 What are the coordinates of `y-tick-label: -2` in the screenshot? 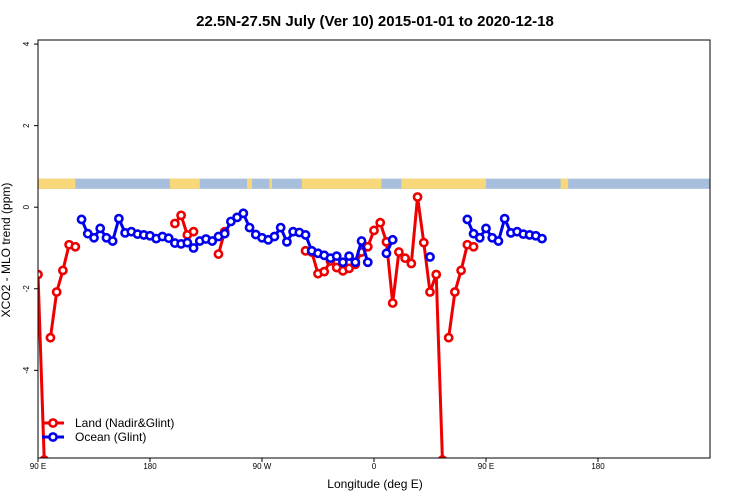 It's located at (26, 289).